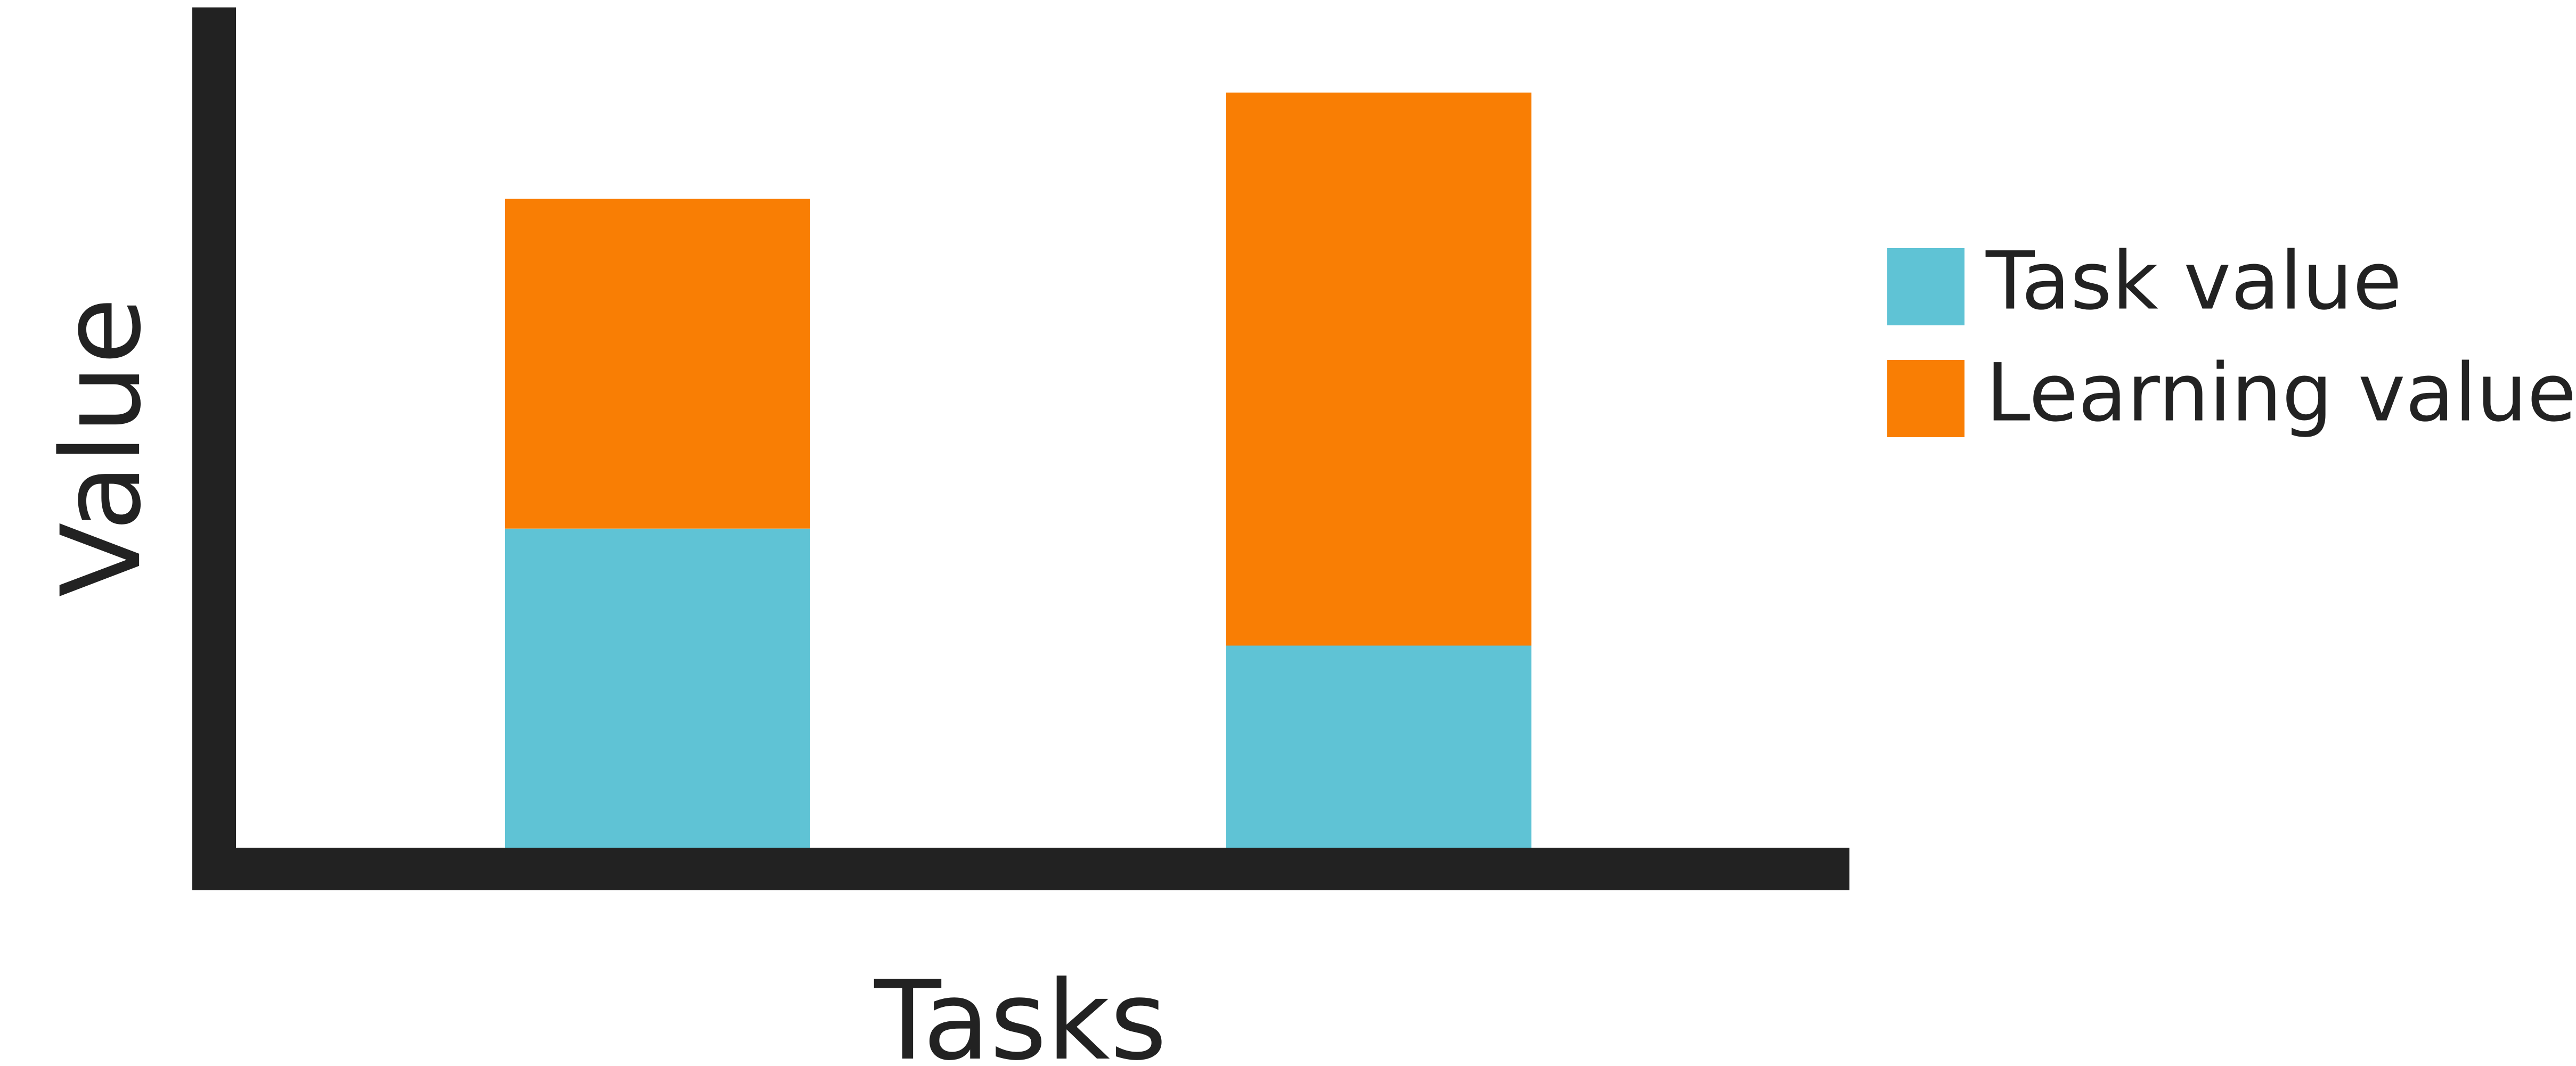 Image resolution: width=2576 pixels, height=1066 pixels. I want to click on x-axis-label: Tasks, so click(1021, 1010).